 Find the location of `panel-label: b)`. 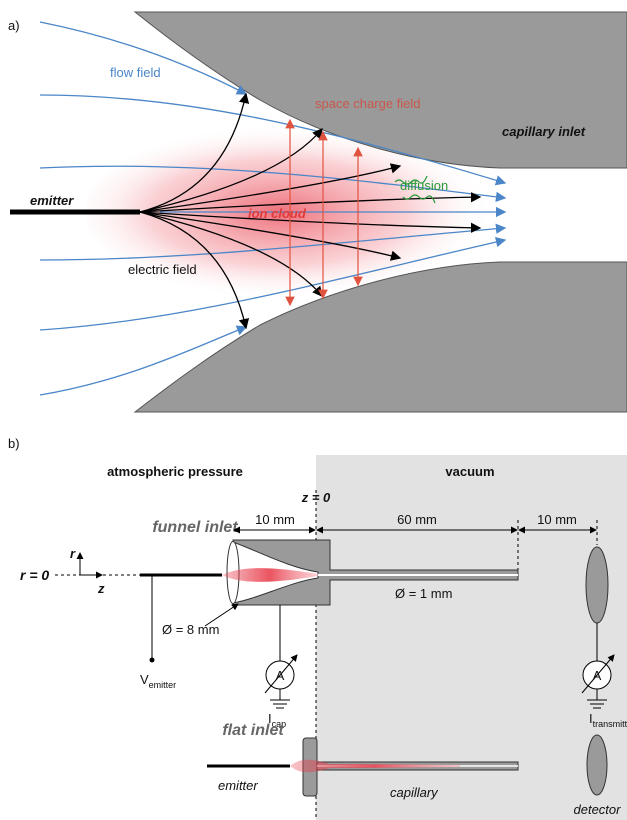

panel-label: b) is located at coordinates (14, 443).